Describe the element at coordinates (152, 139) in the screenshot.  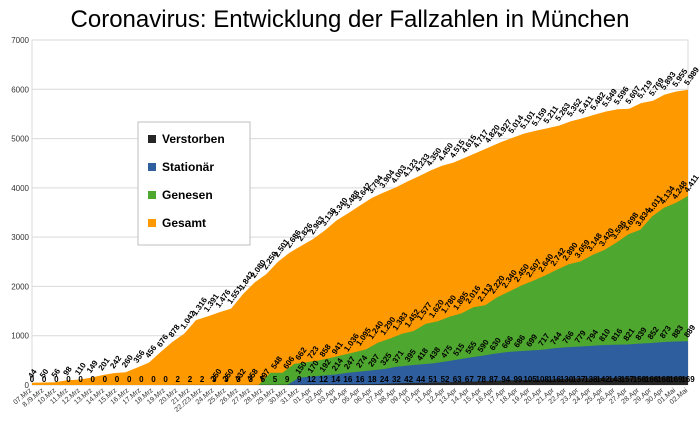
I see `legend-swatch-verstorben` at that location.